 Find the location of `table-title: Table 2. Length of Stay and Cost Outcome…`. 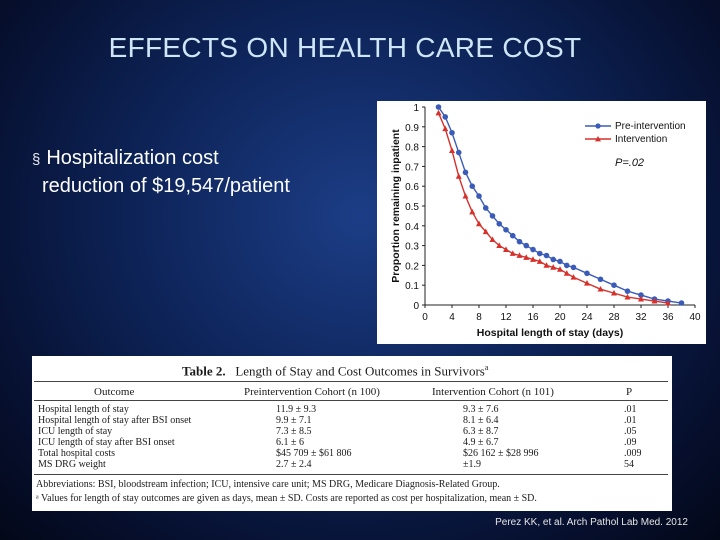

table-title: Table 2. Length of Stay and Cost Outcome… is located at coordinates (335, 371).